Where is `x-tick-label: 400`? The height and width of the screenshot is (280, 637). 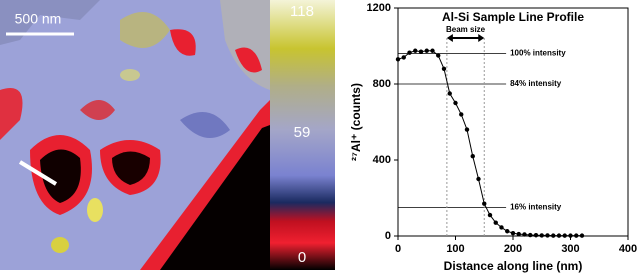 x-tick-label: 400 is located at coordinates (628, 249).